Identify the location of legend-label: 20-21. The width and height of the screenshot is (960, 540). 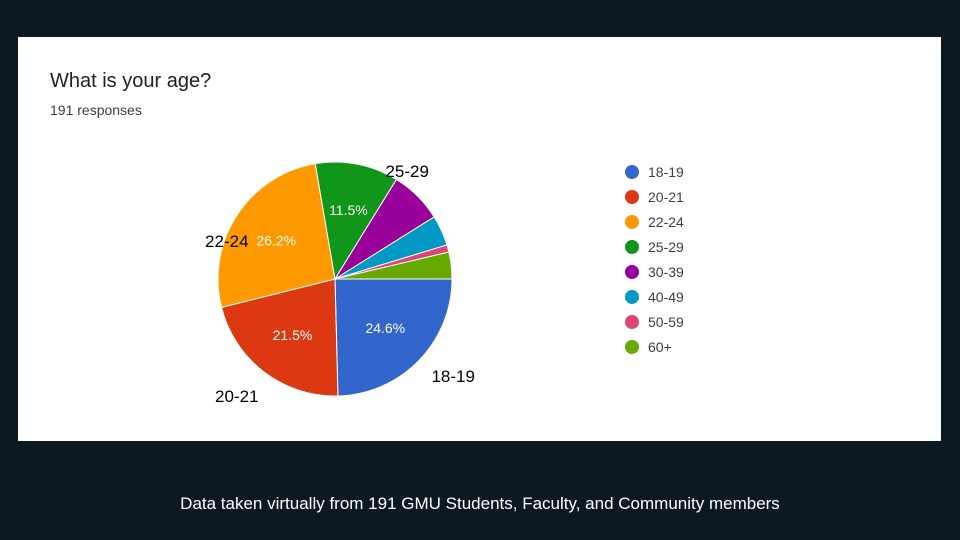
(666, 196).